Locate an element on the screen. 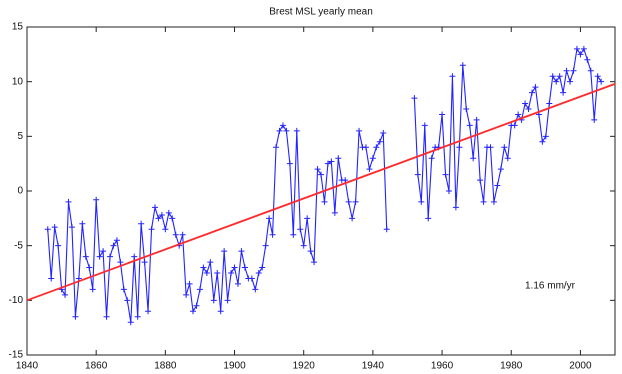 This screenshot has height=374, width=622. y-tick-label: 15 is located at coordinates (18, 27).